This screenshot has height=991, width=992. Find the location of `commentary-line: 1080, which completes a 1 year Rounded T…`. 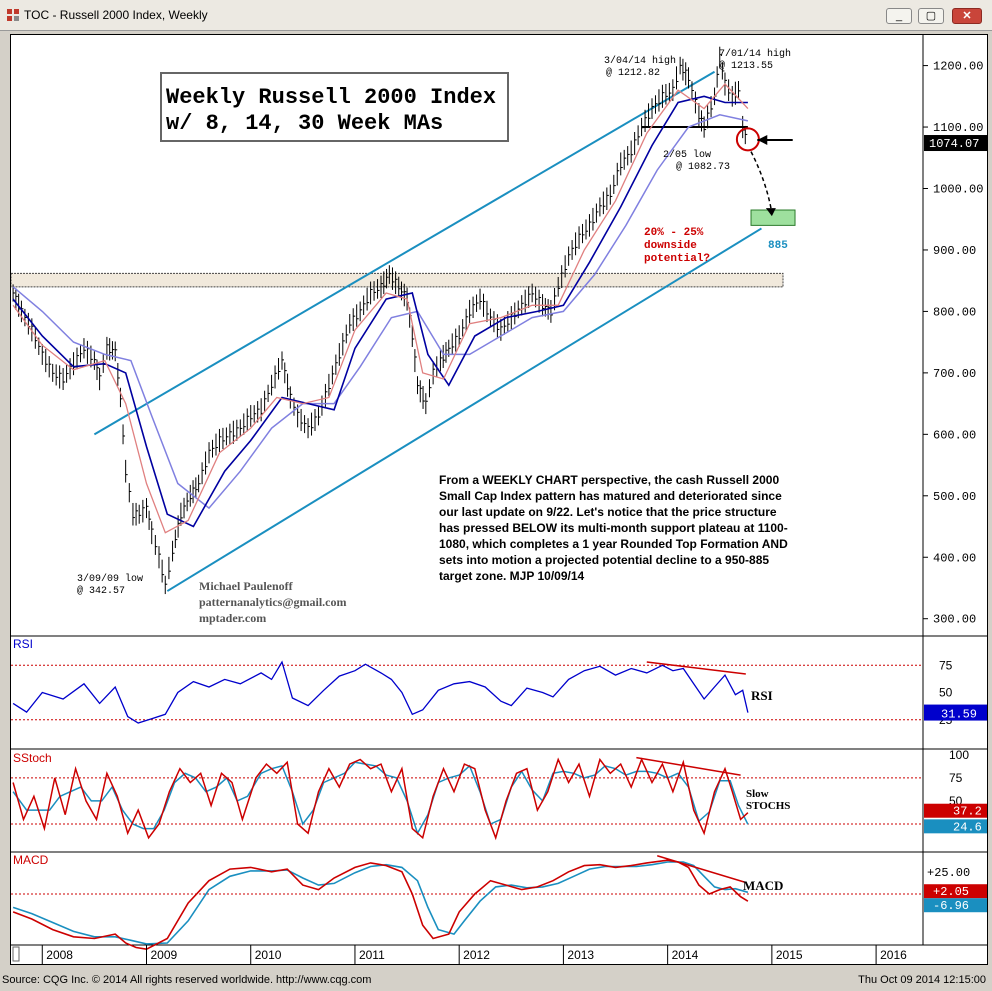

commentary-line: 1080, which completes a 1 year Rounded T… is located at coordinates (613, 544).